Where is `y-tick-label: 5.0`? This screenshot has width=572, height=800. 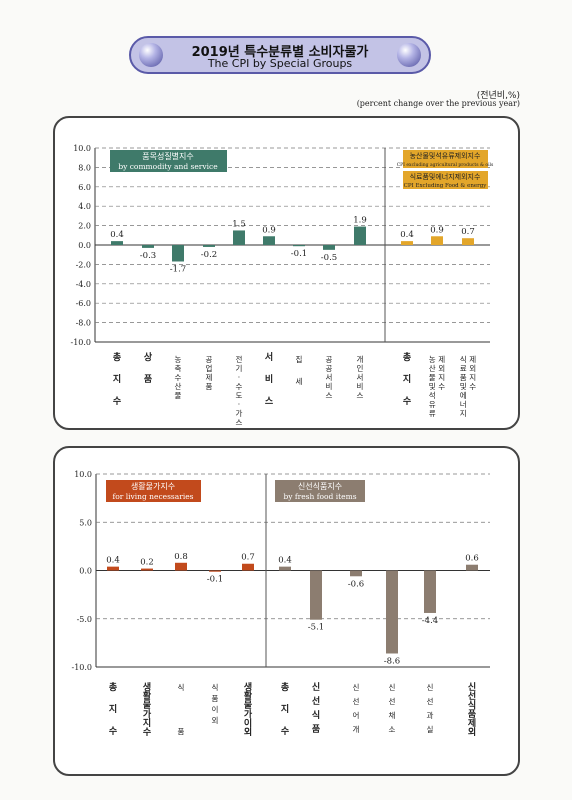
y-tick-label: 5.0 is located at coordinates (85, 522).